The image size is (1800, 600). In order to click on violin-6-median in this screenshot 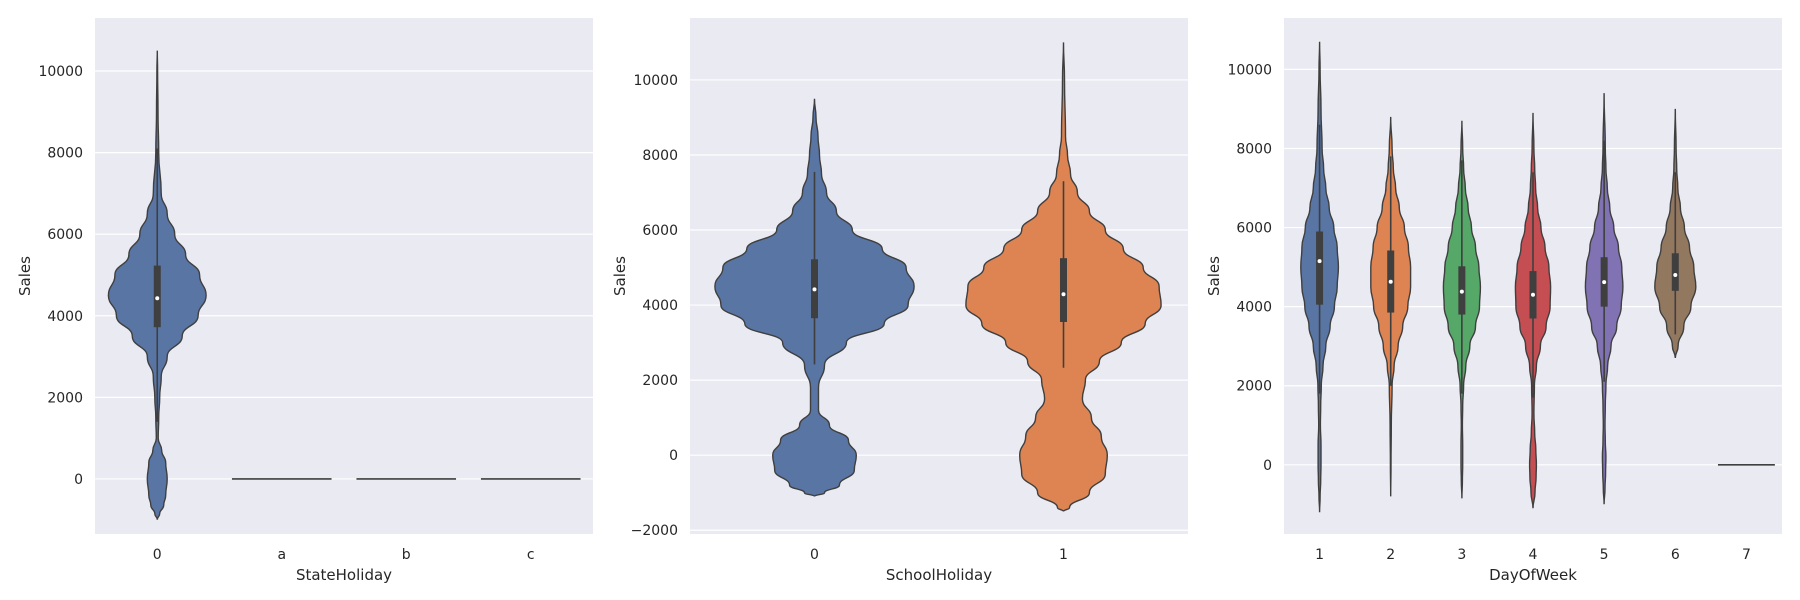, I will do `click(1675, 275)`.